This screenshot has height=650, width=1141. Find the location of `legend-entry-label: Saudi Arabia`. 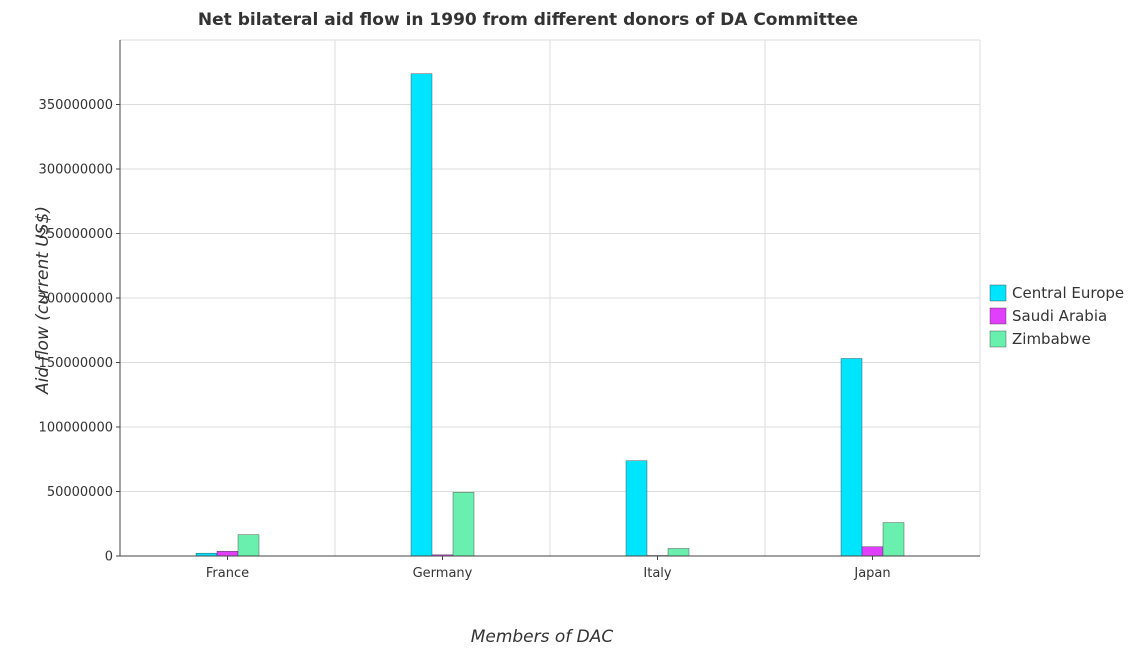

legend-entry-label: Saudi Arabia is located at coordinates (1059, 316).